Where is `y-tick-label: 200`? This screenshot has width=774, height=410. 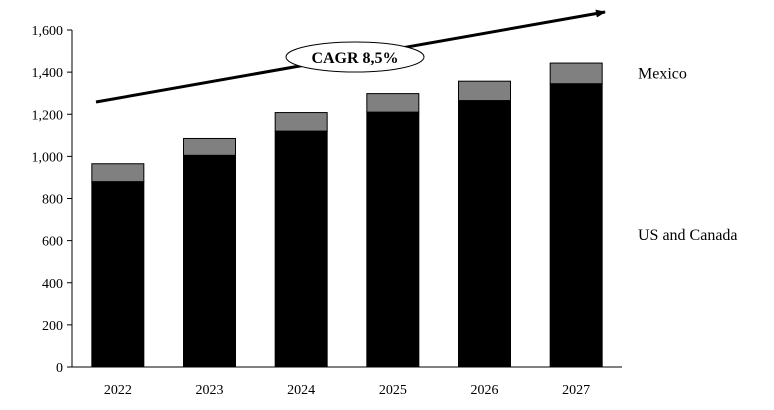 y-tick-label: 200 is located at coordinates (52, 326).